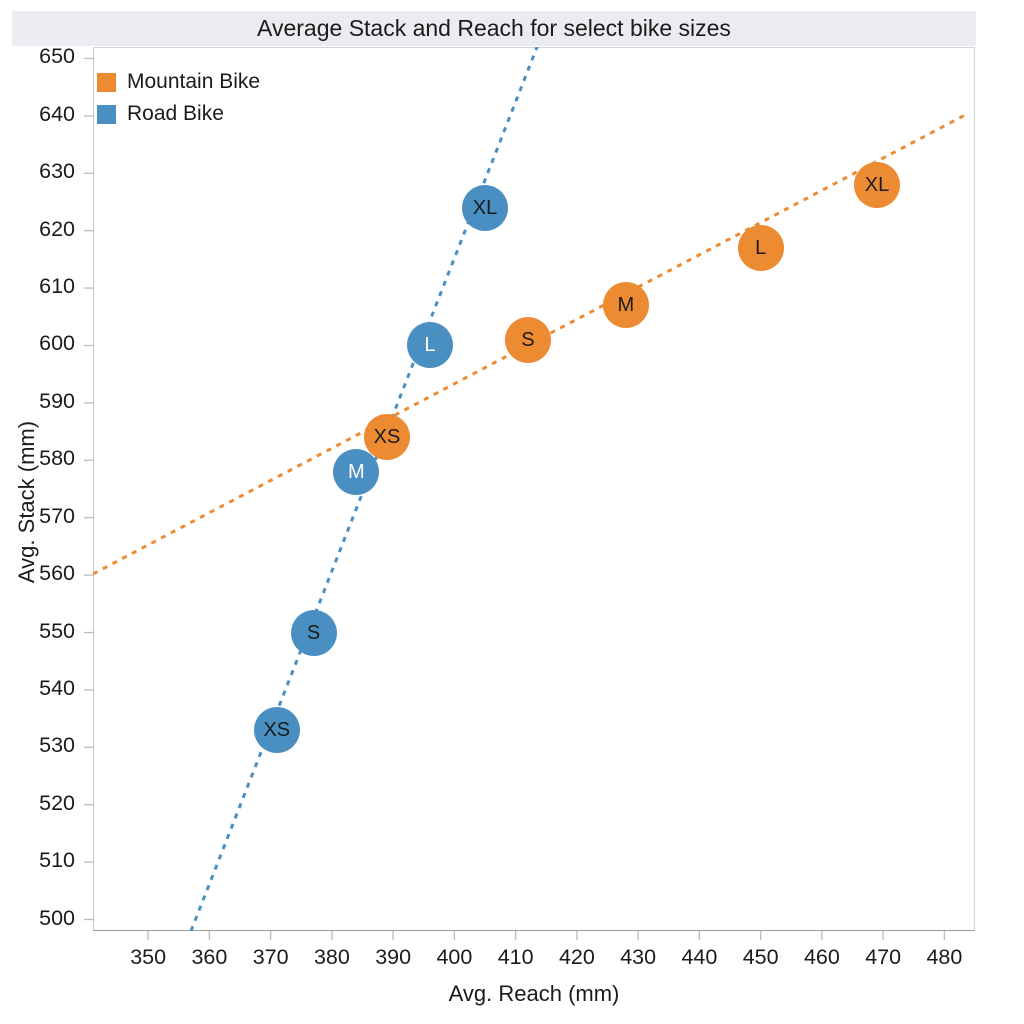 This screenshot has height=1024, width=1024. Describe the element at coordinates (270, 957) in the screenshot. I see `x-axis-tick-label: 370` at that location.